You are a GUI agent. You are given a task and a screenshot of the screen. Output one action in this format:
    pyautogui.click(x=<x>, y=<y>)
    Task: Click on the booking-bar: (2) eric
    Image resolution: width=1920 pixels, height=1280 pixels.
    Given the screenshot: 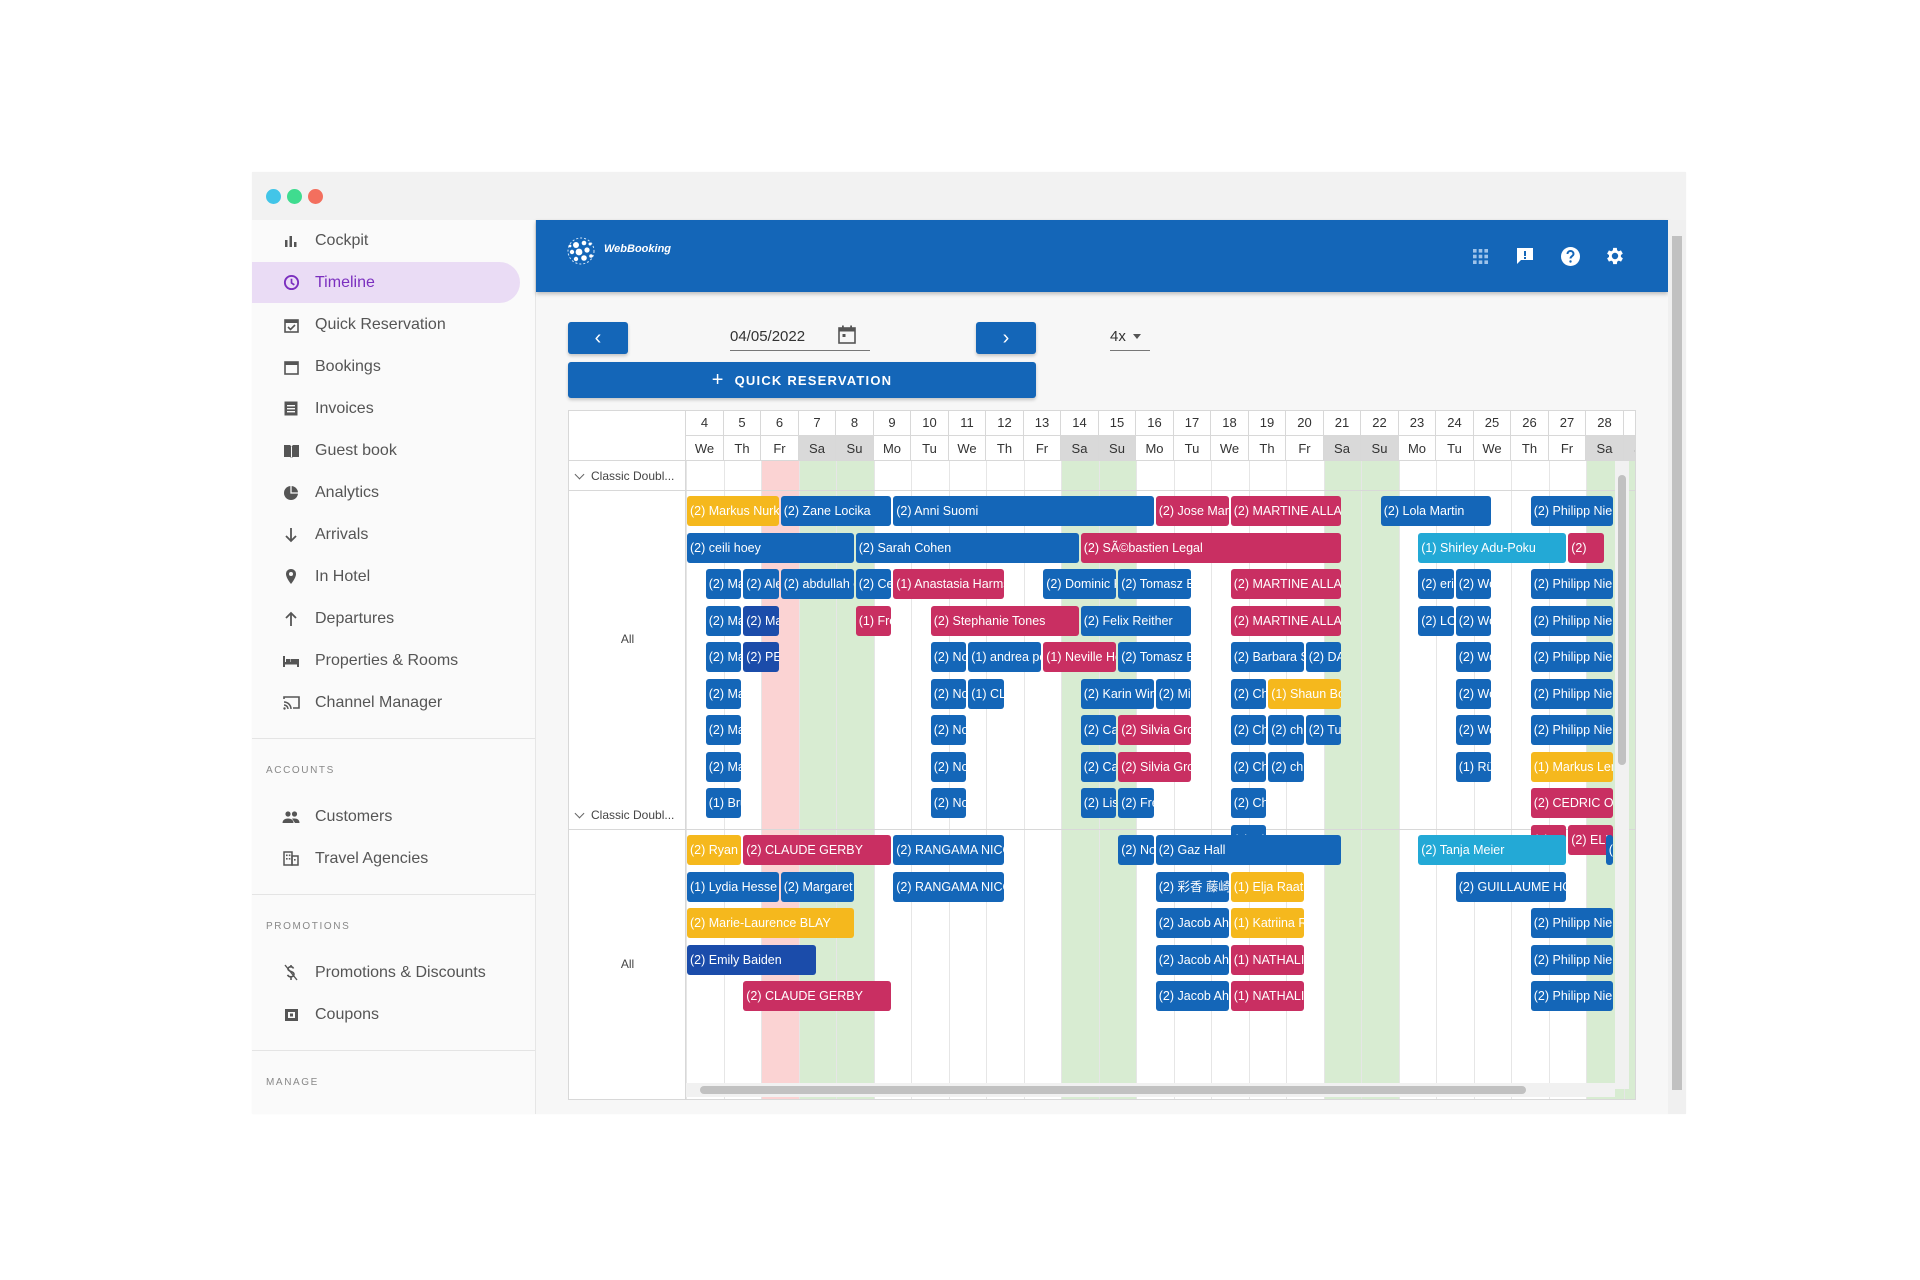 What is the action you would take?
    pyautogui.click(x=1436, y=584)
    